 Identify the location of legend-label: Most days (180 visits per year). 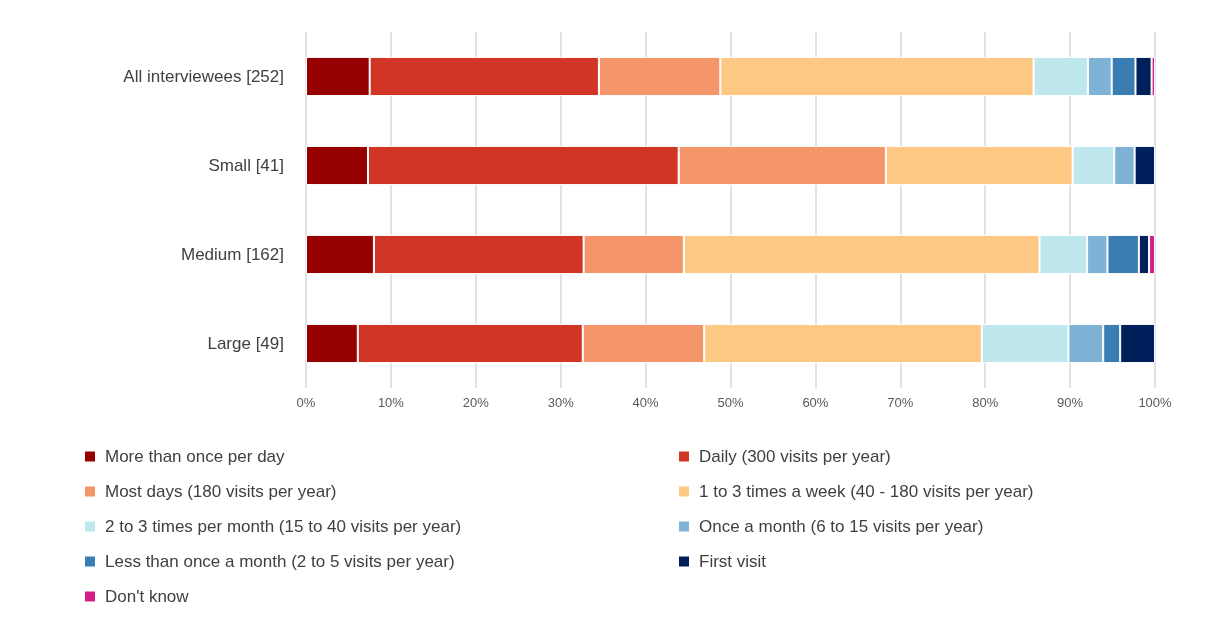
(221, 491).